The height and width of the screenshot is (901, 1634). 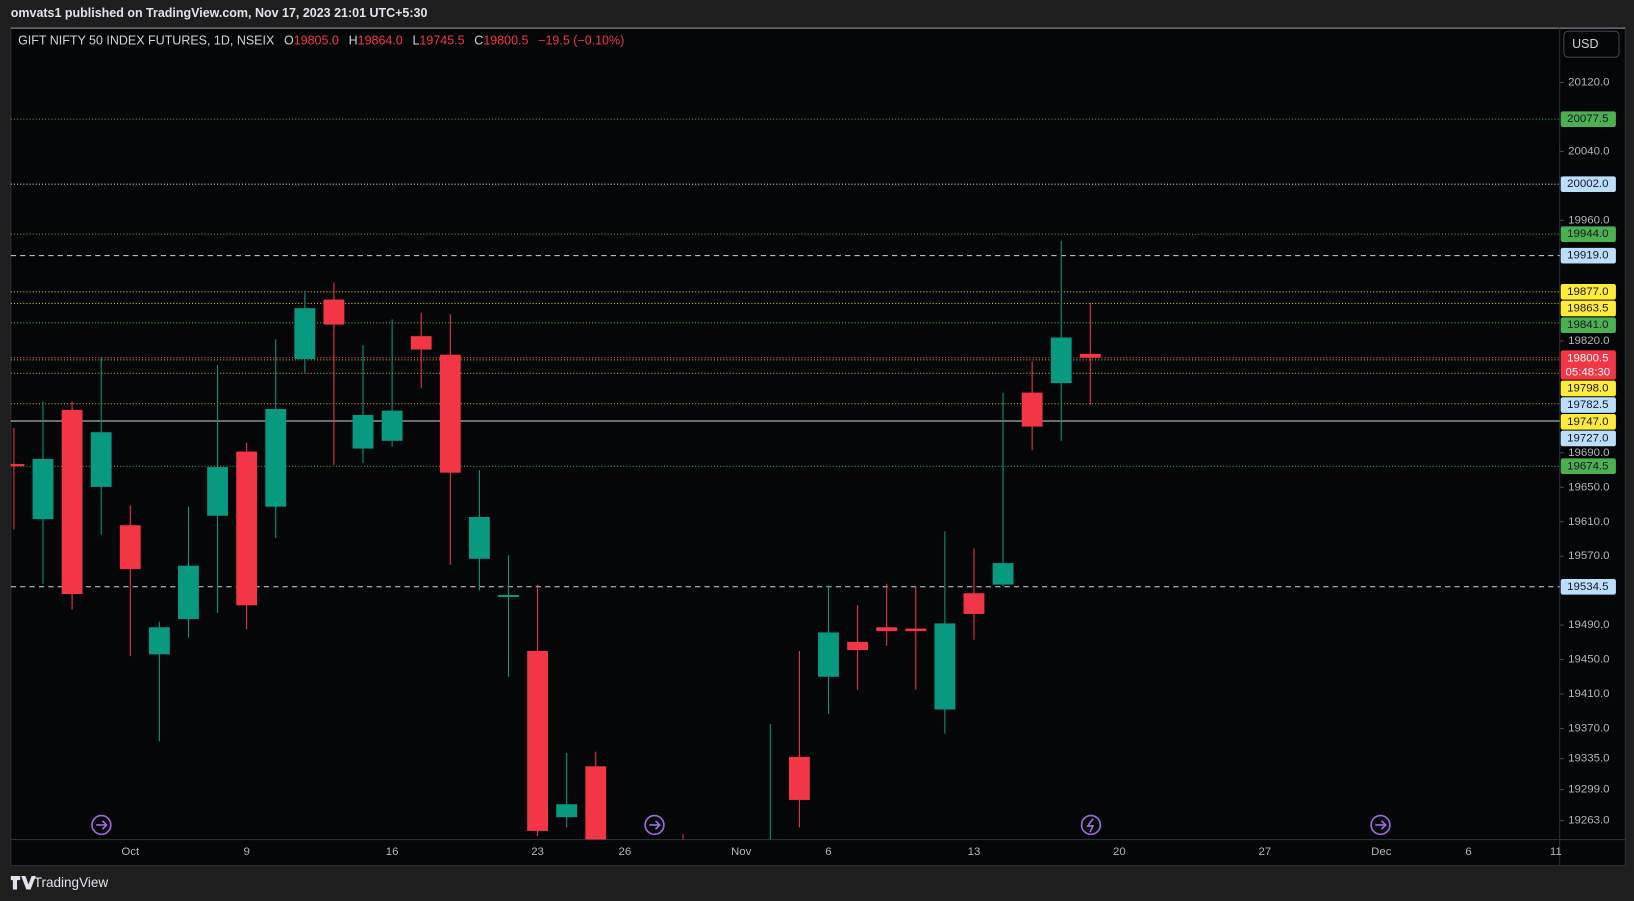 I want to click on y-tick-label: 19490.0, so click(x=1588, y=625).